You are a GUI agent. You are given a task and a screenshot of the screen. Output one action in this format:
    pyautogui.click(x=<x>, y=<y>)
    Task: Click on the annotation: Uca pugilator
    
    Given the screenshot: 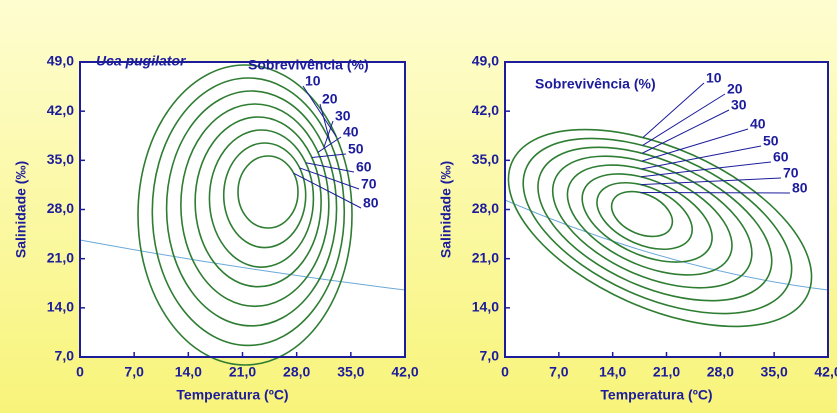 What is the action you would take?
    pyautogui.click(x=141, y=61)
    